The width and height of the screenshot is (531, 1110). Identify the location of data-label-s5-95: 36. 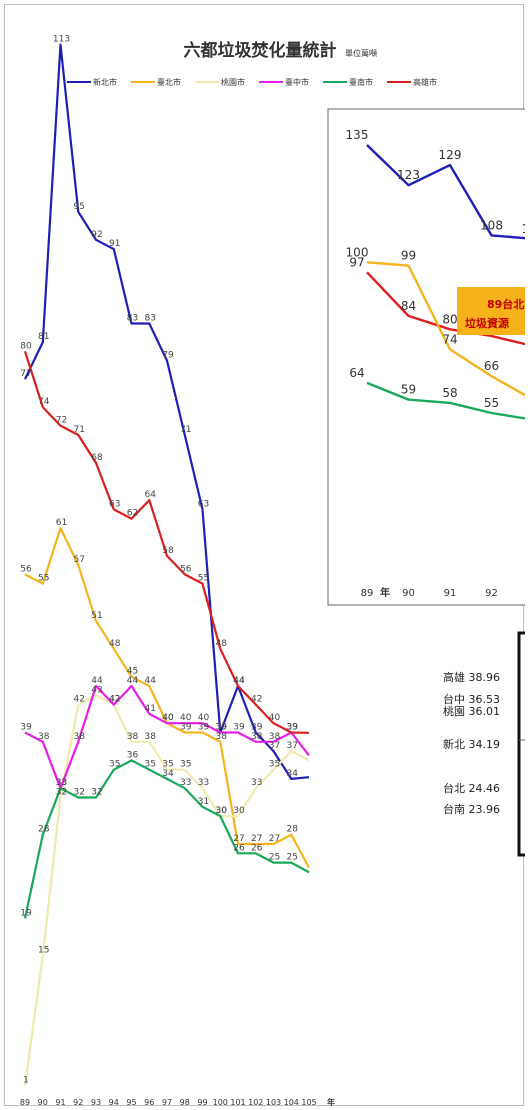
(133, 755).